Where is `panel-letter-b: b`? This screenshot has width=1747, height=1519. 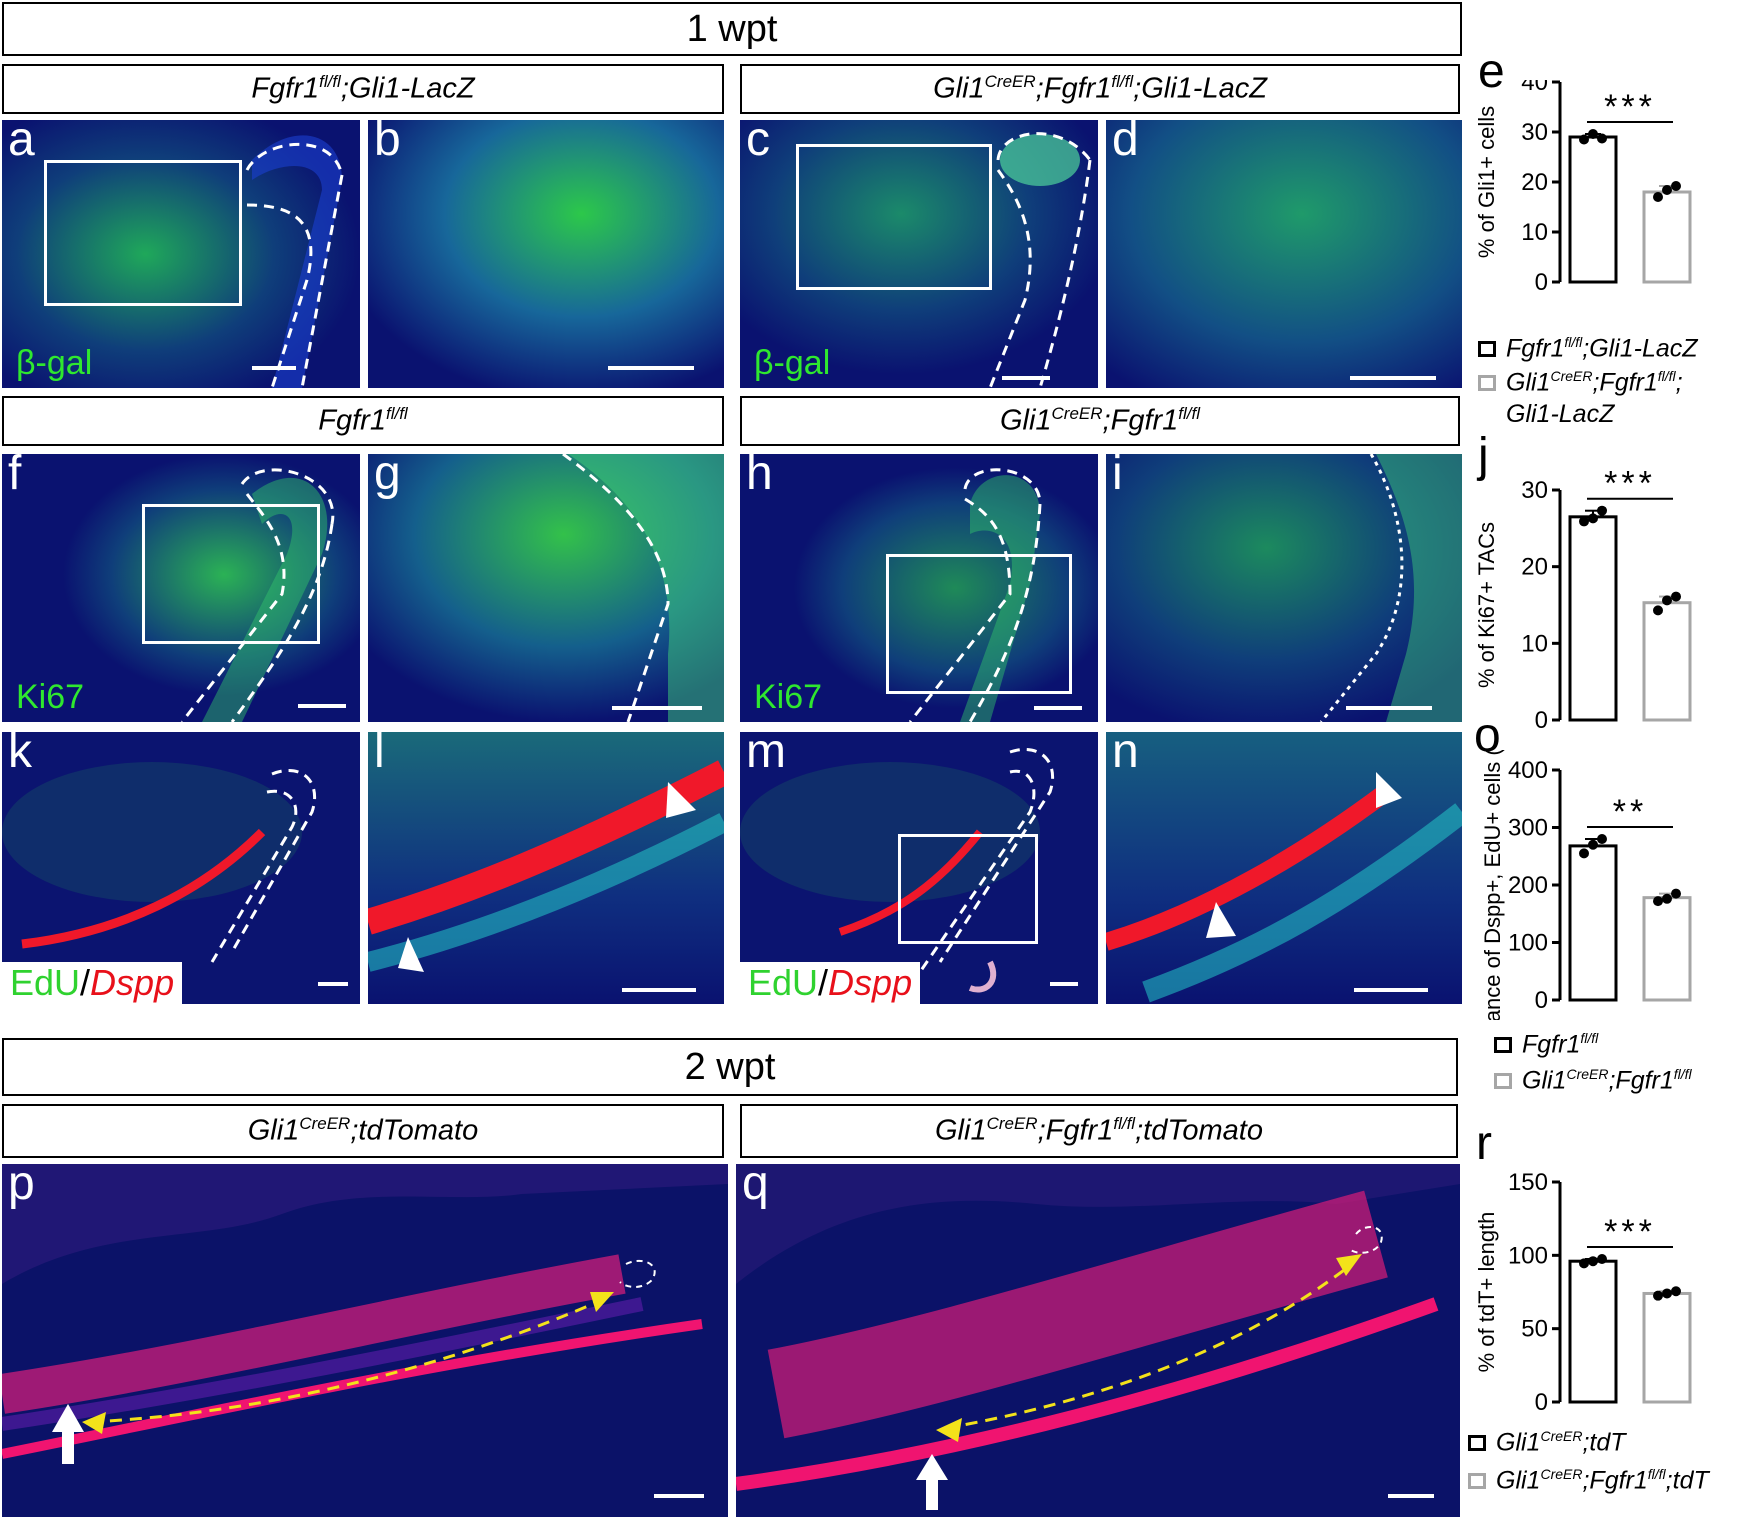
panel-letter-b: b is located at coordinates (387, 143).